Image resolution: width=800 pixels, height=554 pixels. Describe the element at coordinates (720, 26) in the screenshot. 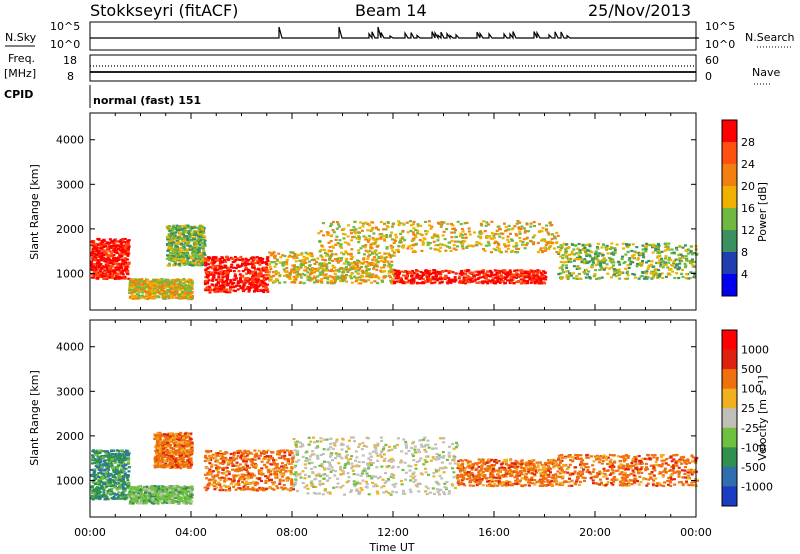

I see `nsearch-tick-top: 10^5` at that location.